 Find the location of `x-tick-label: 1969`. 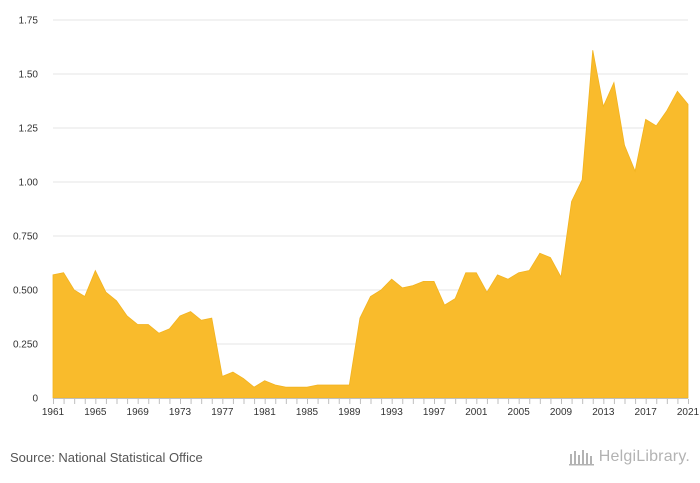

x-tick-label: 1969 is located at coordinates (138, 412).